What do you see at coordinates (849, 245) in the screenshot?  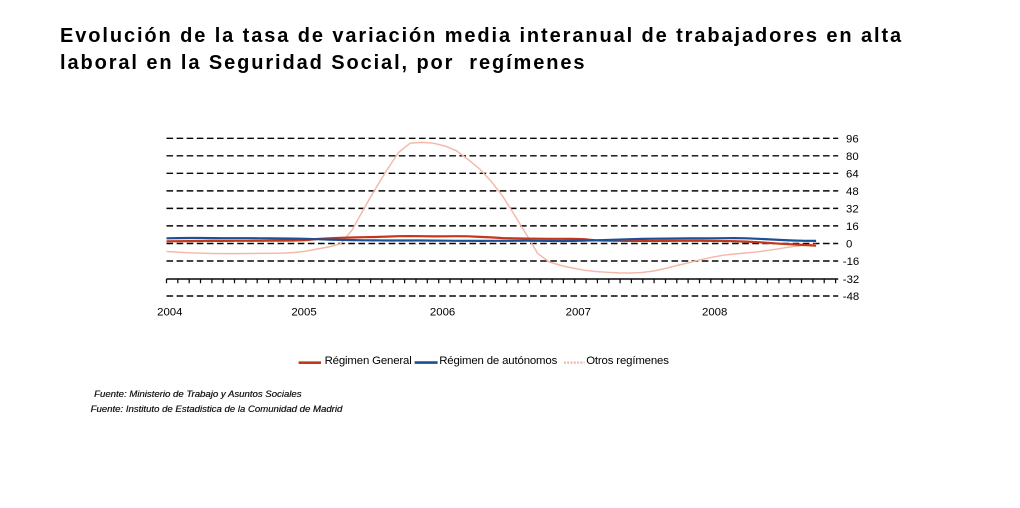 I see `svg-text: 0` at bounding box center [849, 245].